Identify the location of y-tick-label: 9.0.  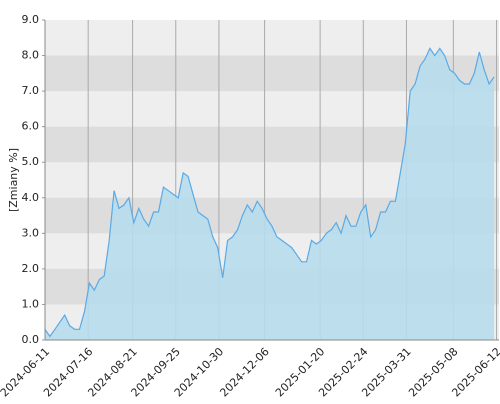
(31, 19).